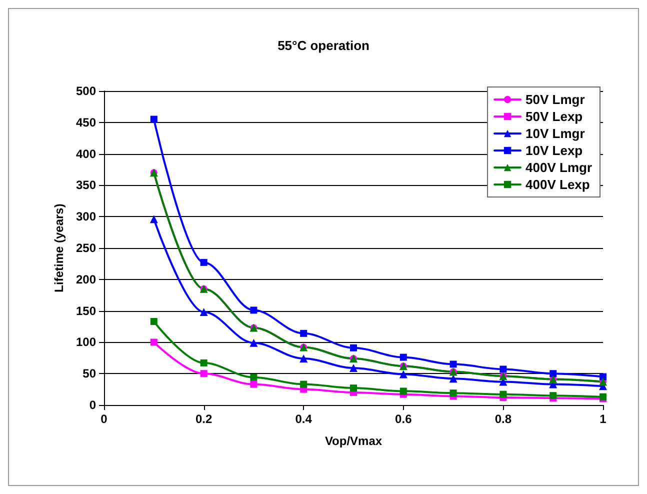 This screenshot has height=494, width=647. I want to click on y-axis-title: Lifetime (years), so click(59, 248).